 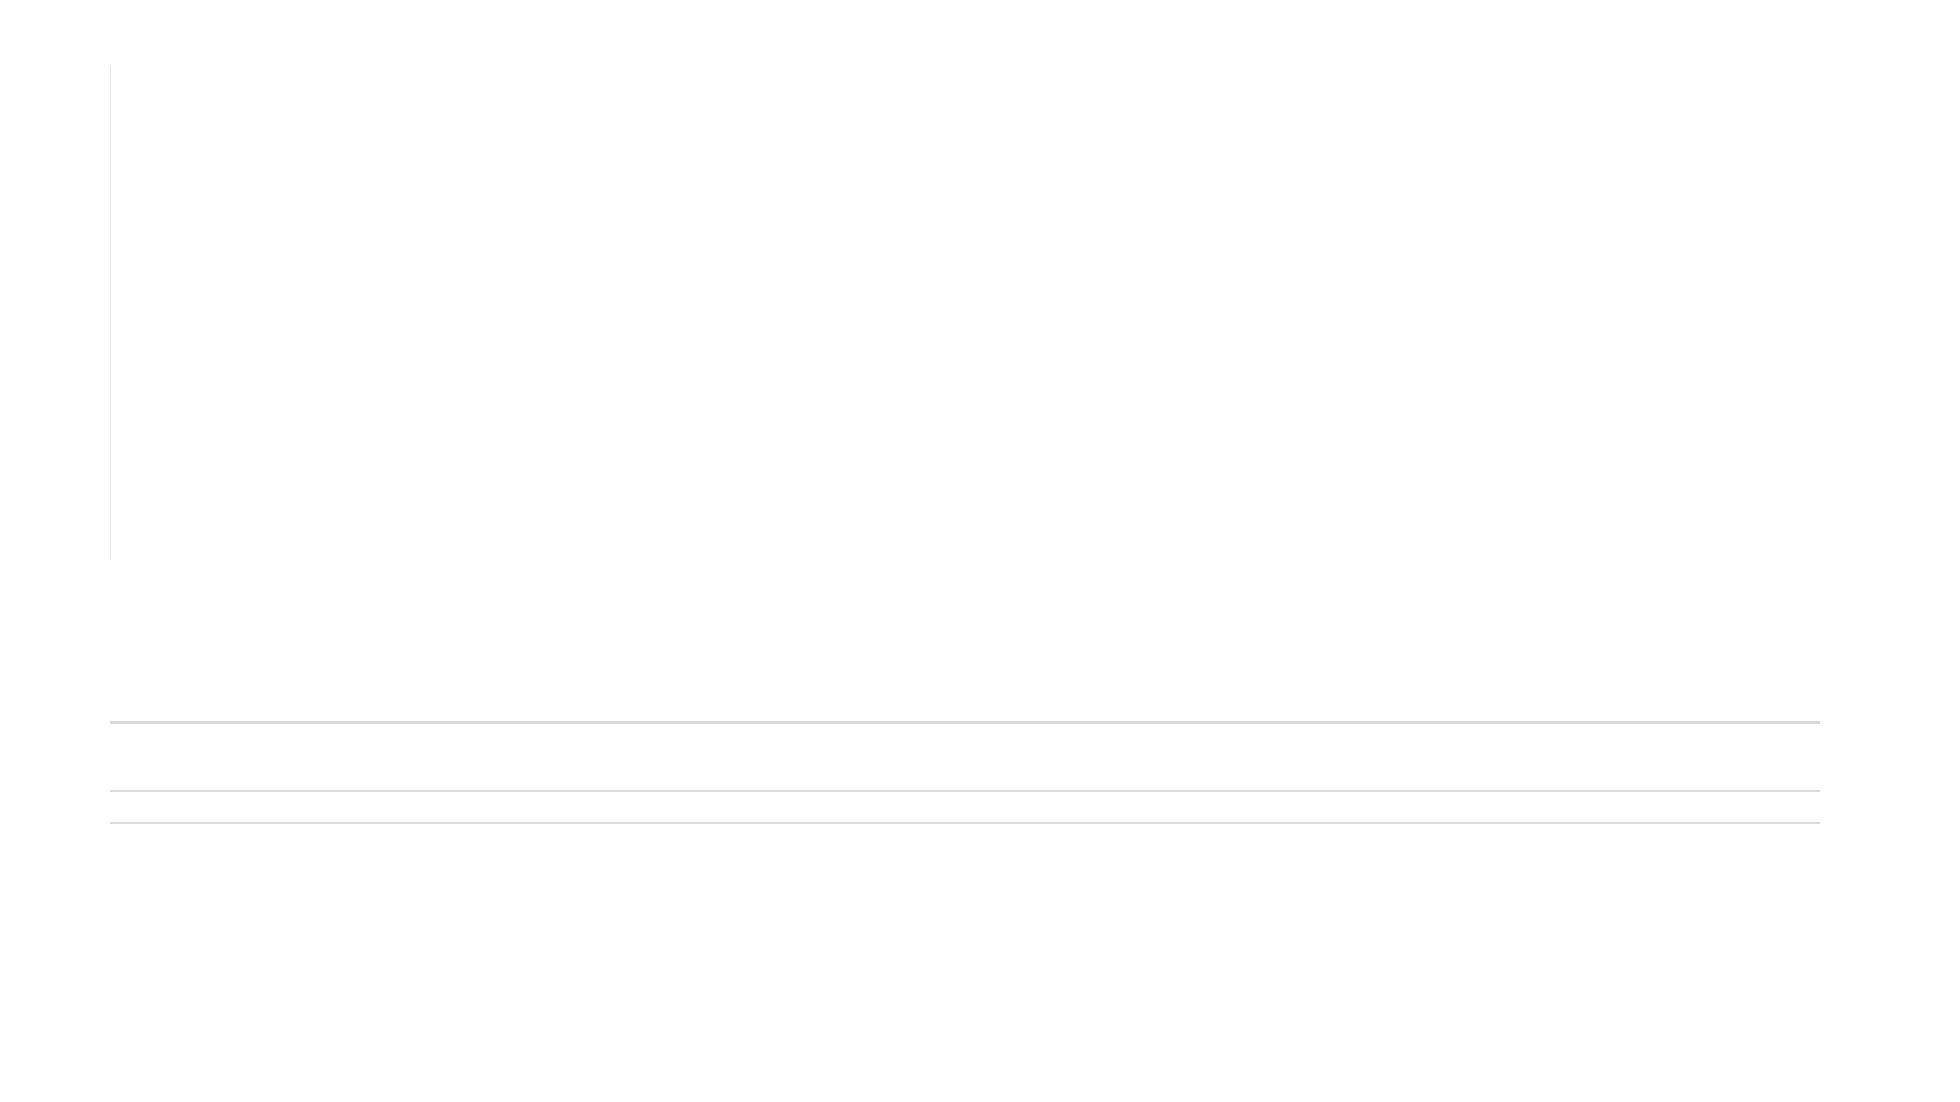 What do you see at coordinates (965, 823) in the screenshot?
I see `x-axis-rule` at bounding box center [965, 823].